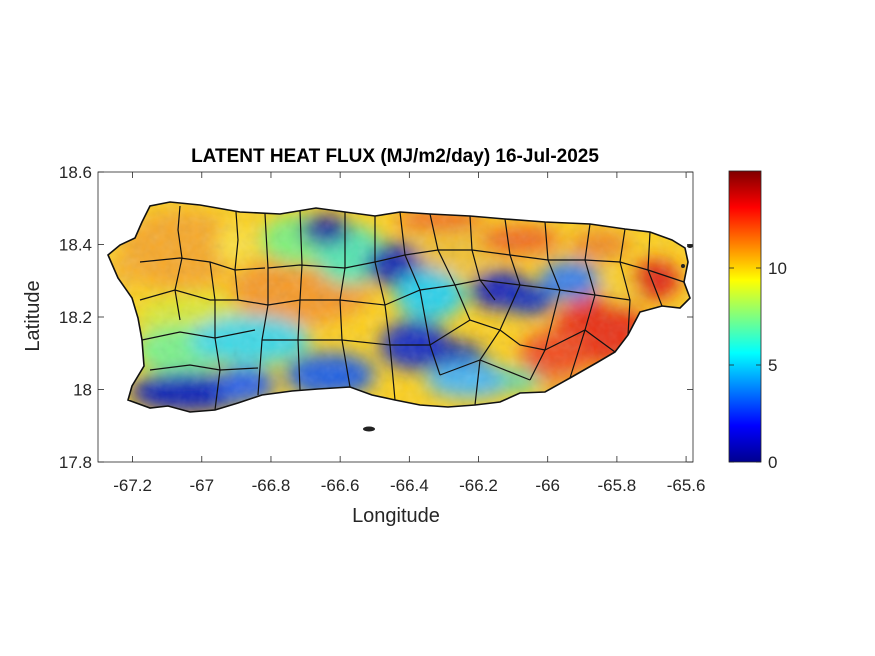 The image size is (875, 656). Describe the element at coordinates (33, 315) in the screenshot. I see `y-axis-label: Latitude` at that location.